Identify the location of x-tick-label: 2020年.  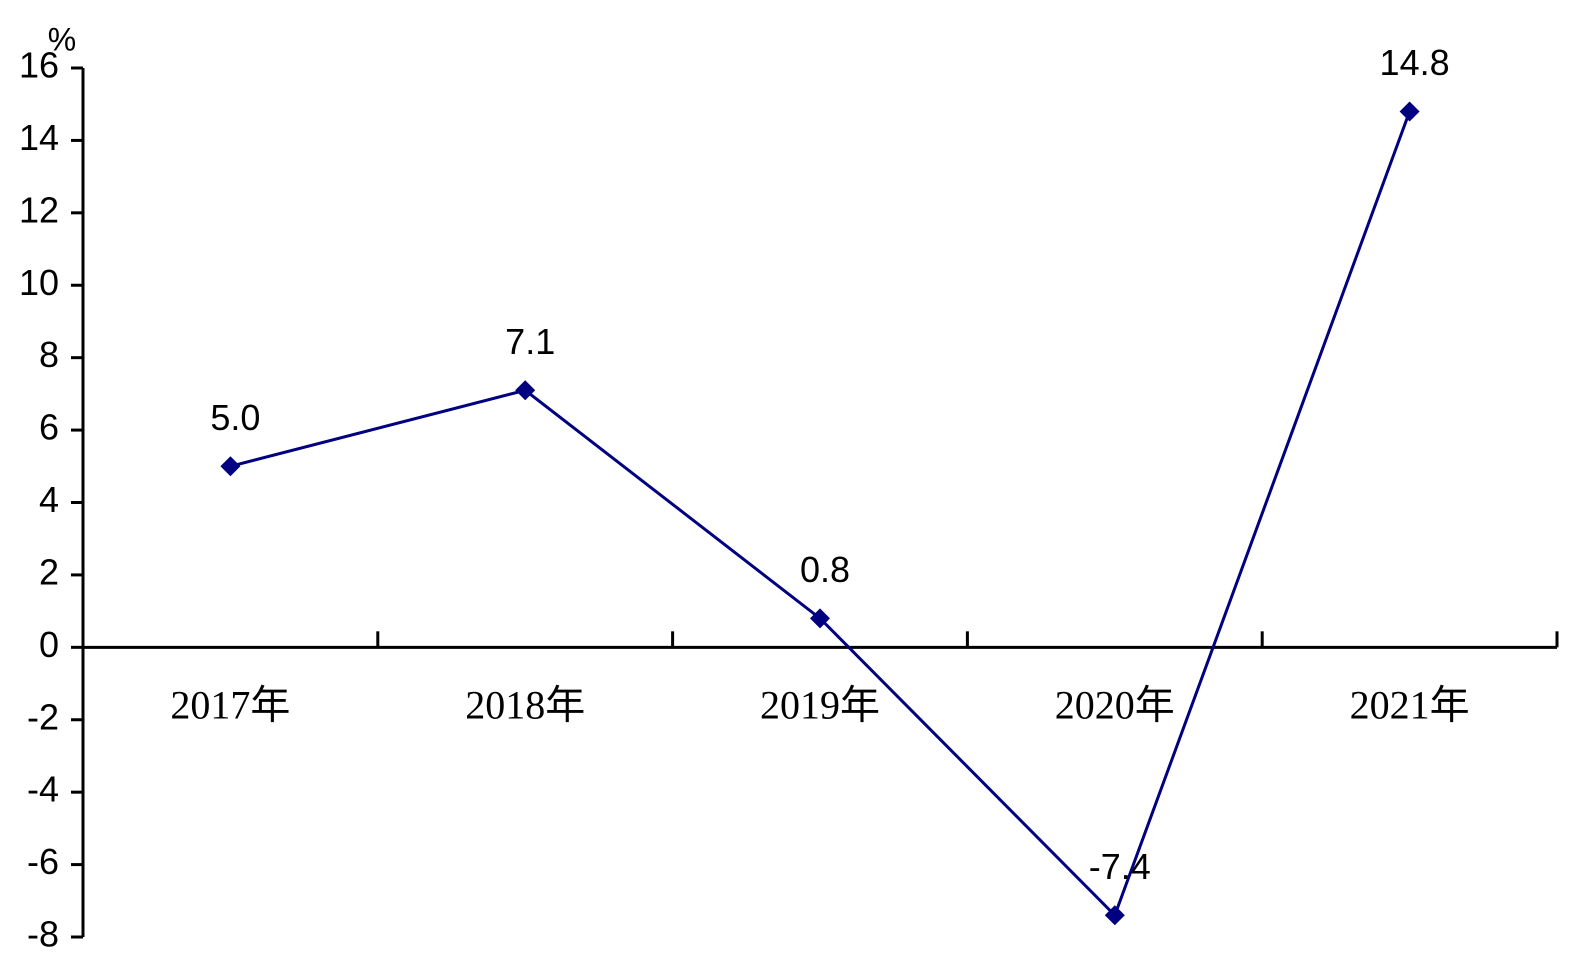
(1115, 705).